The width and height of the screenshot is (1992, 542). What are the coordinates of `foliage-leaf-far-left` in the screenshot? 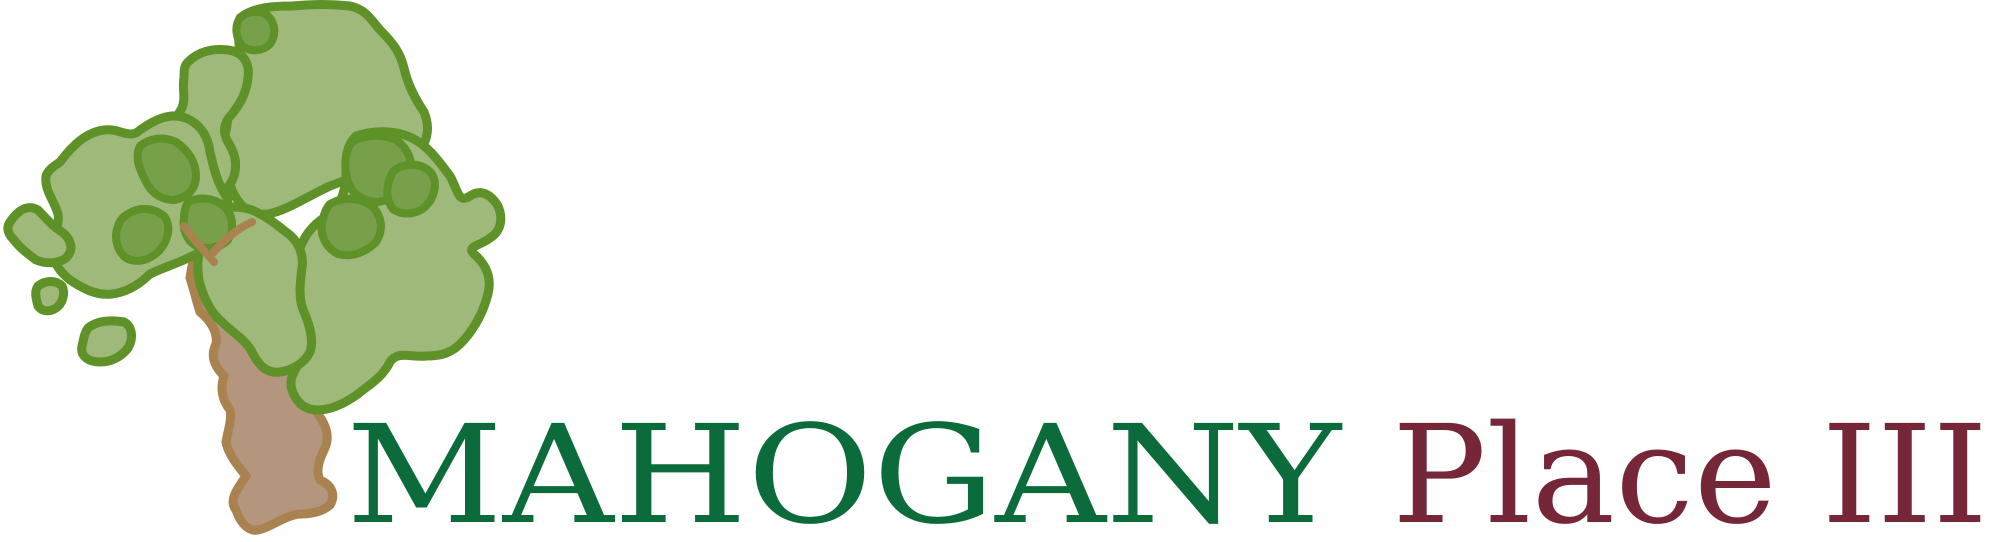 It's located at (39, 235).